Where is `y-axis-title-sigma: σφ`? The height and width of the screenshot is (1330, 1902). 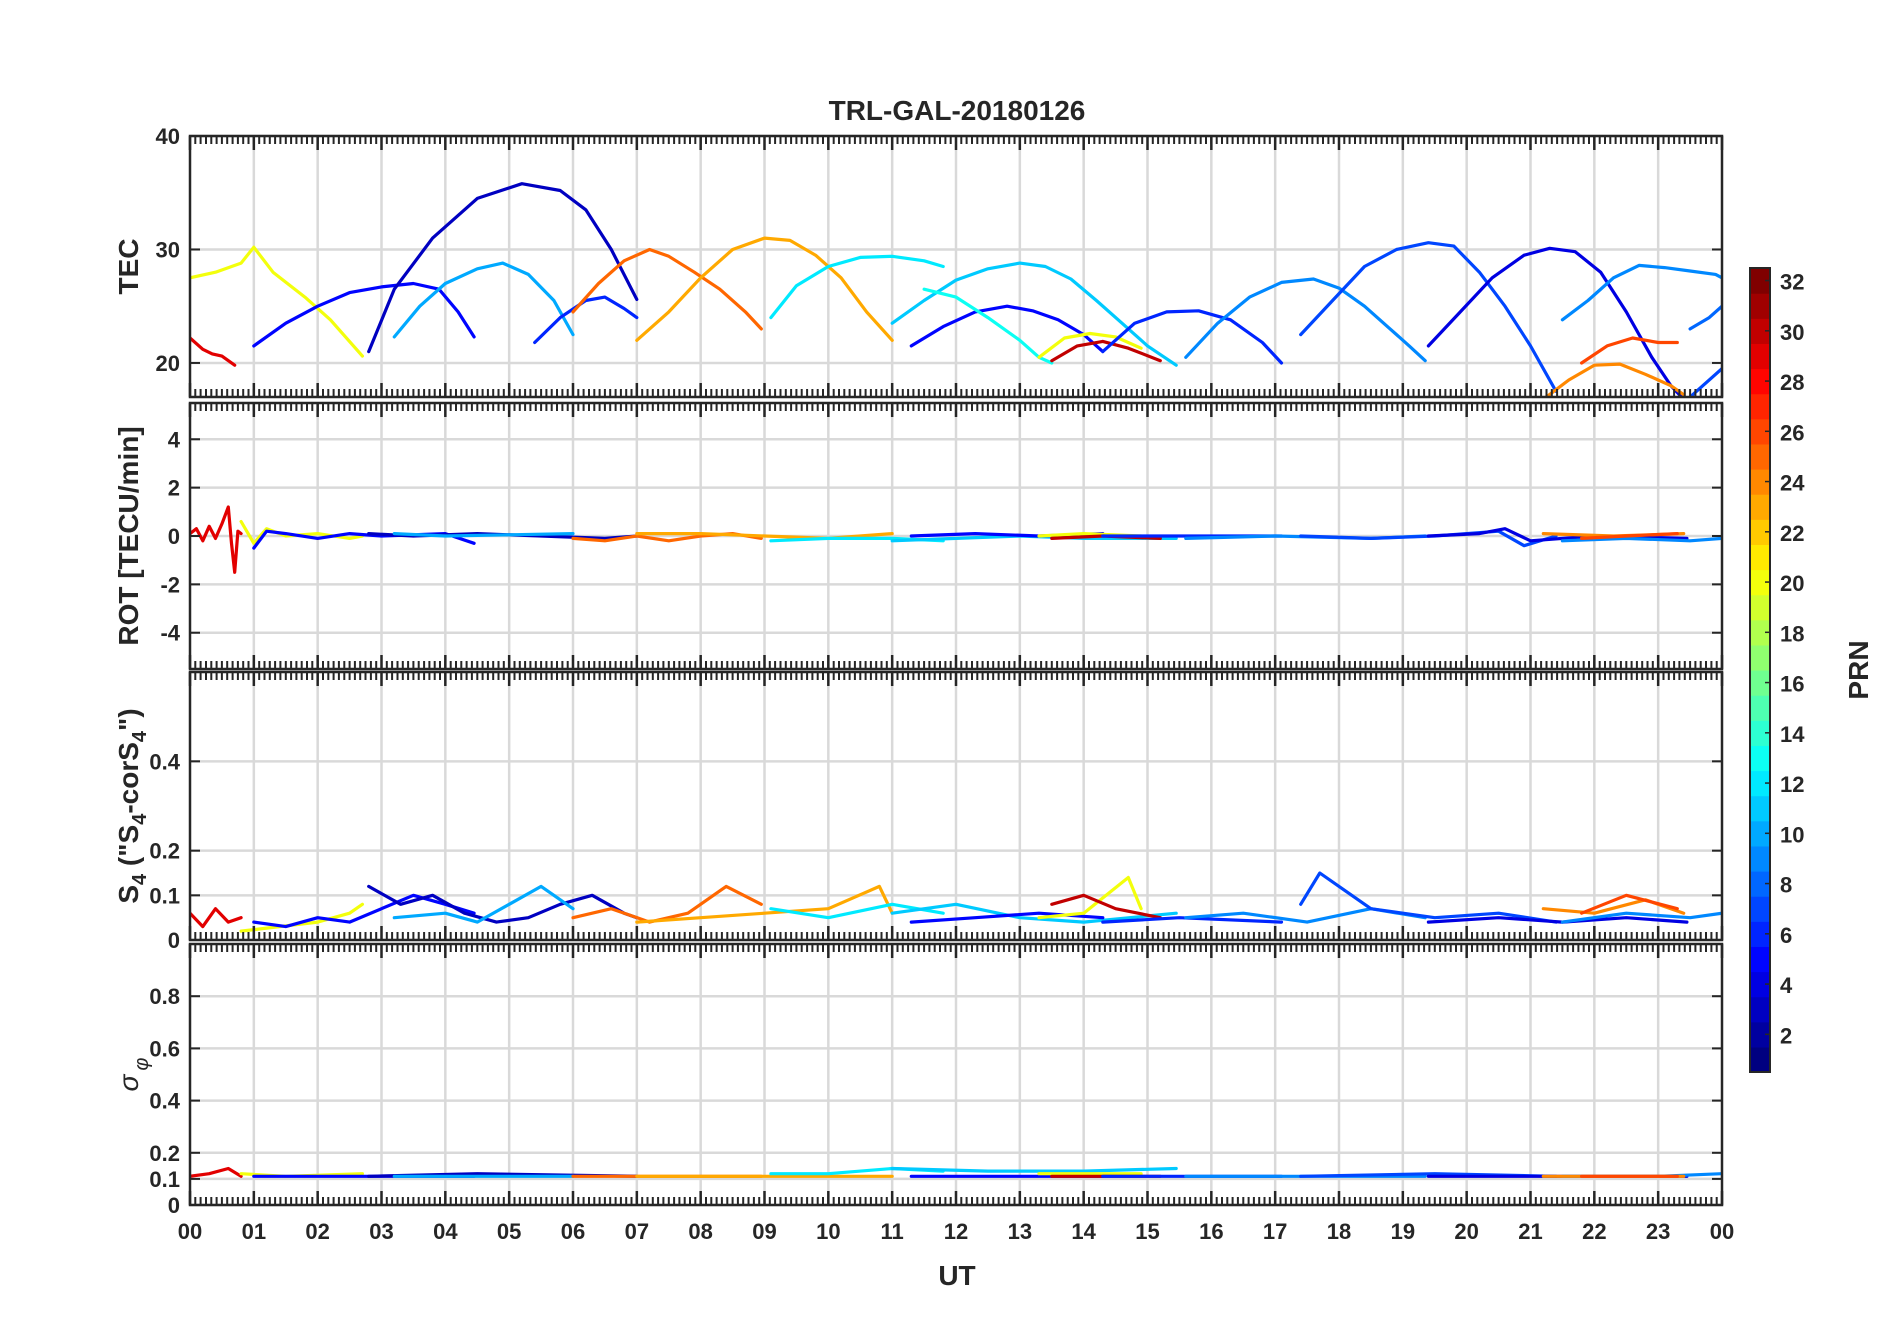
y-axis-title-sigma: σφ is located at coordinates (133, 1075).